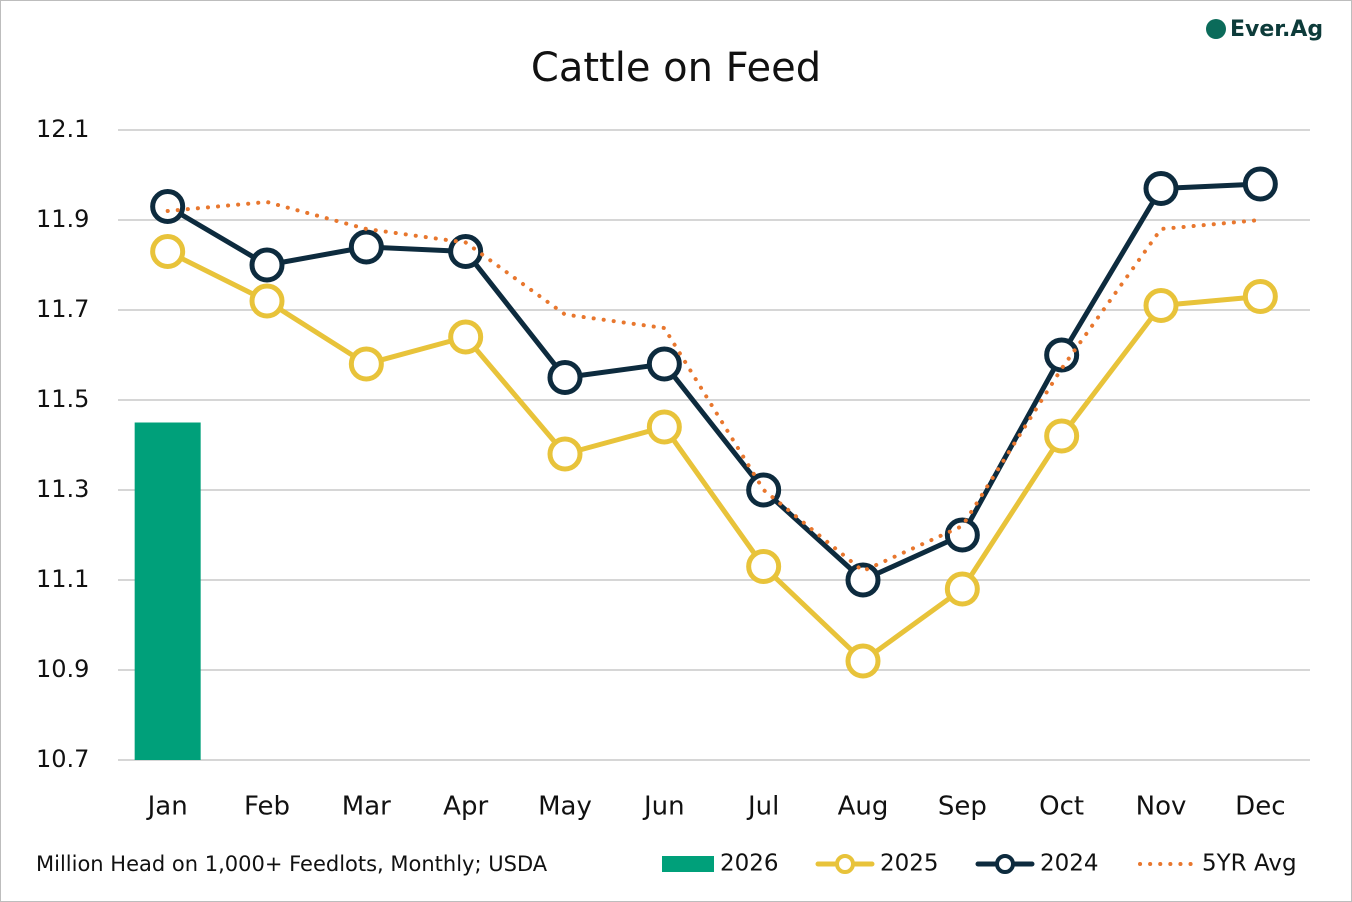  Describe the element at coordinates (1260, 807) in the screenshot. I see `x-tick-label: Dec` at that location.